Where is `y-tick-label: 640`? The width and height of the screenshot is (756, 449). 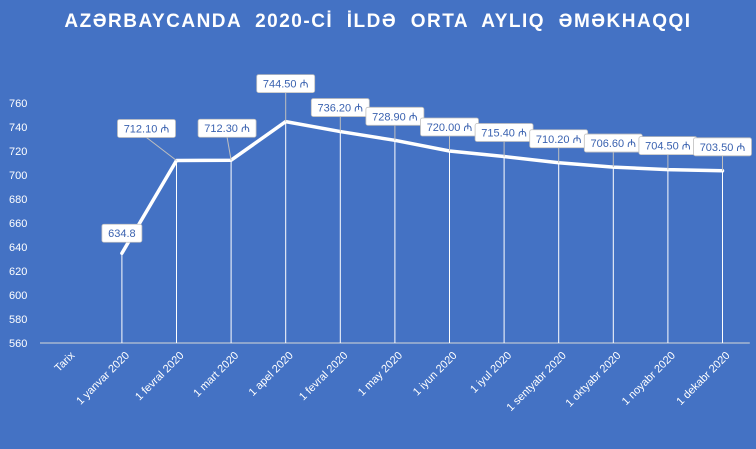 y-tick-label: 640 is located at coordinates (18, 248).